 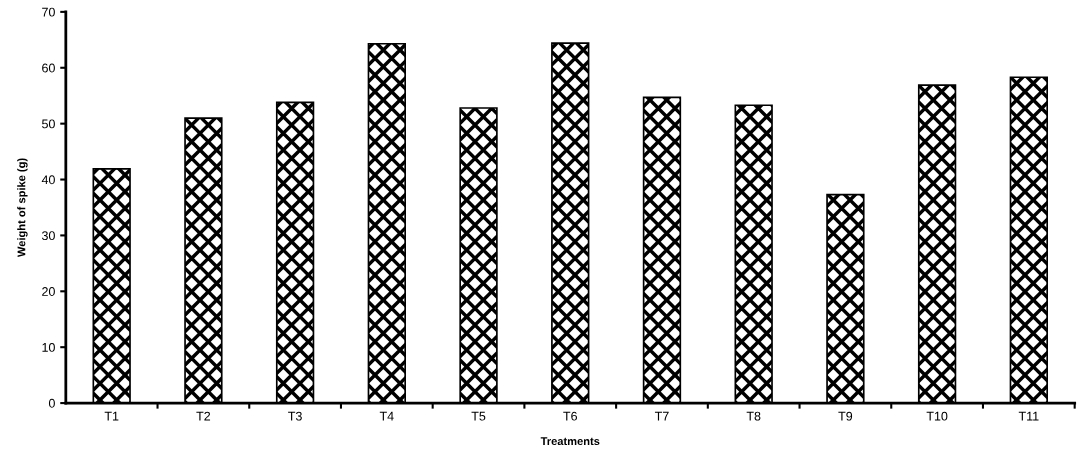 I want to click on x-tick-label: T6, so click(x=570, y=416).